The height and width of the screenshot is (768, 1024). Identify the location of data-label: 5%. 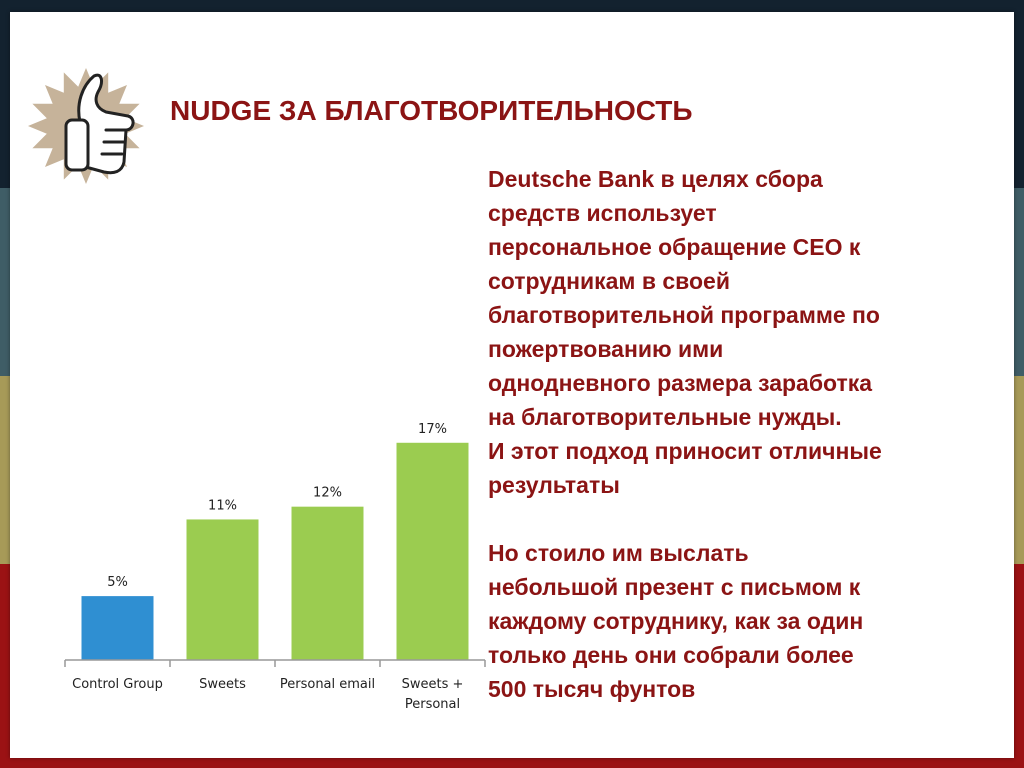
(117, 582).